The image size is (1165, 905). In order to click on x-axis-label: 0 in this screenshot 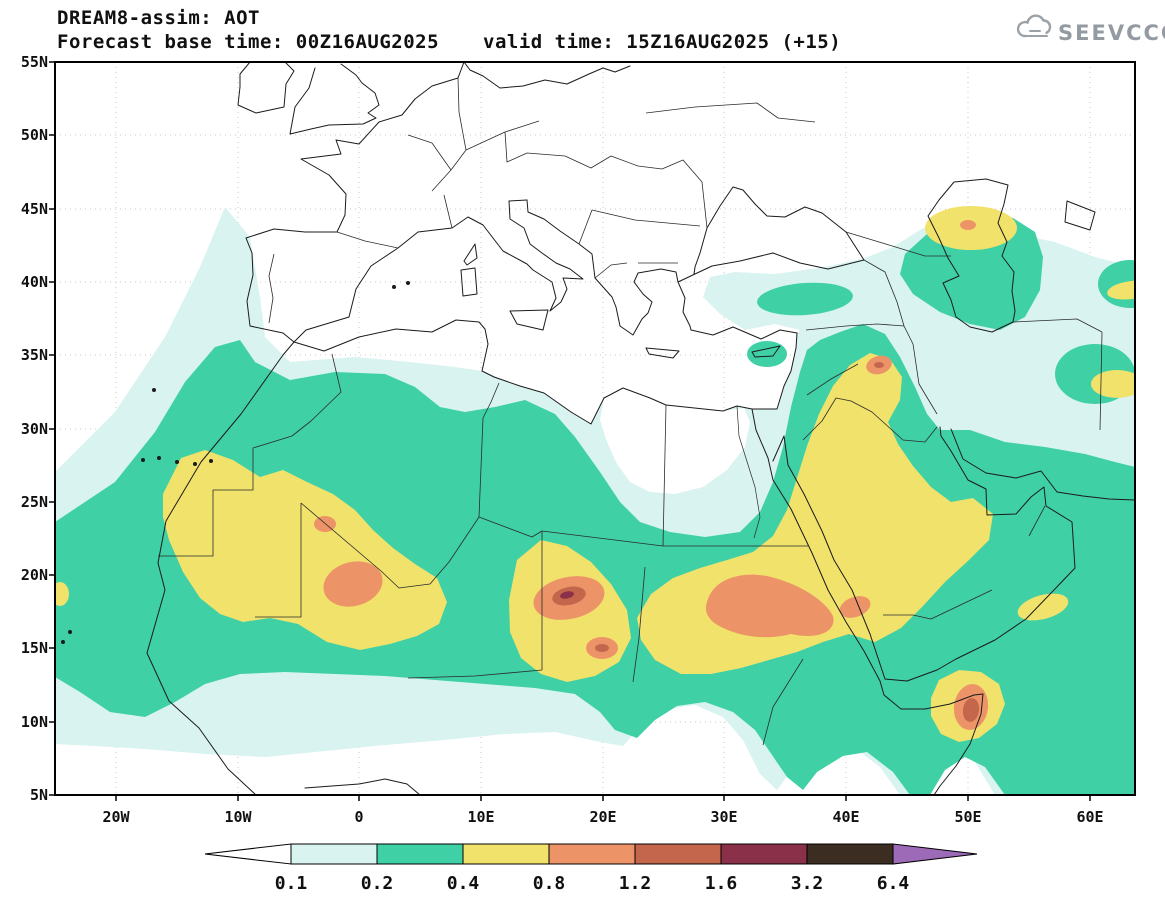, I will do `click(358, 817)`.